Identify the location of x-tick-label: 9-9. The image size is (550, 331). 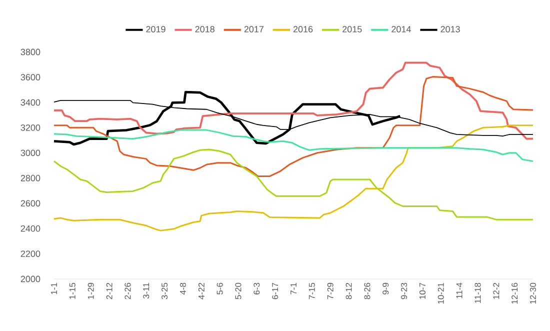
(385, 288).